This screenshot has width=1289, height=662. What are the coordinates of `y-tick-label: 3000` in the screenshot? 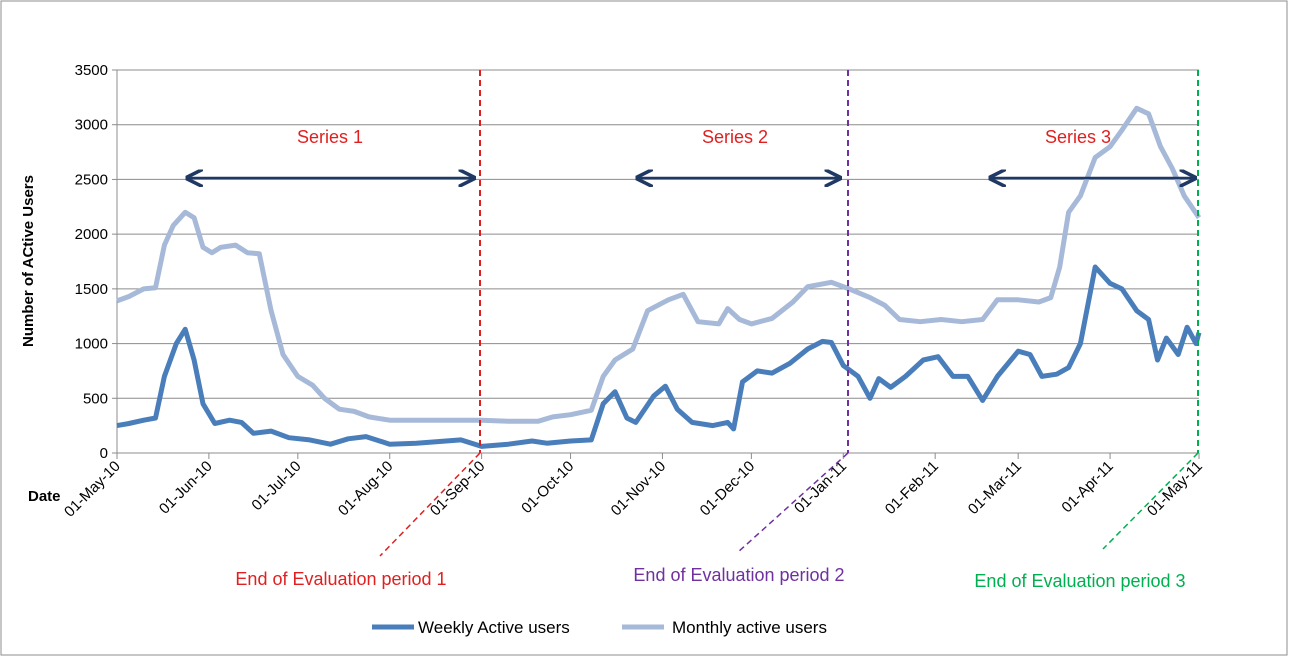 It's located at (91, 125).